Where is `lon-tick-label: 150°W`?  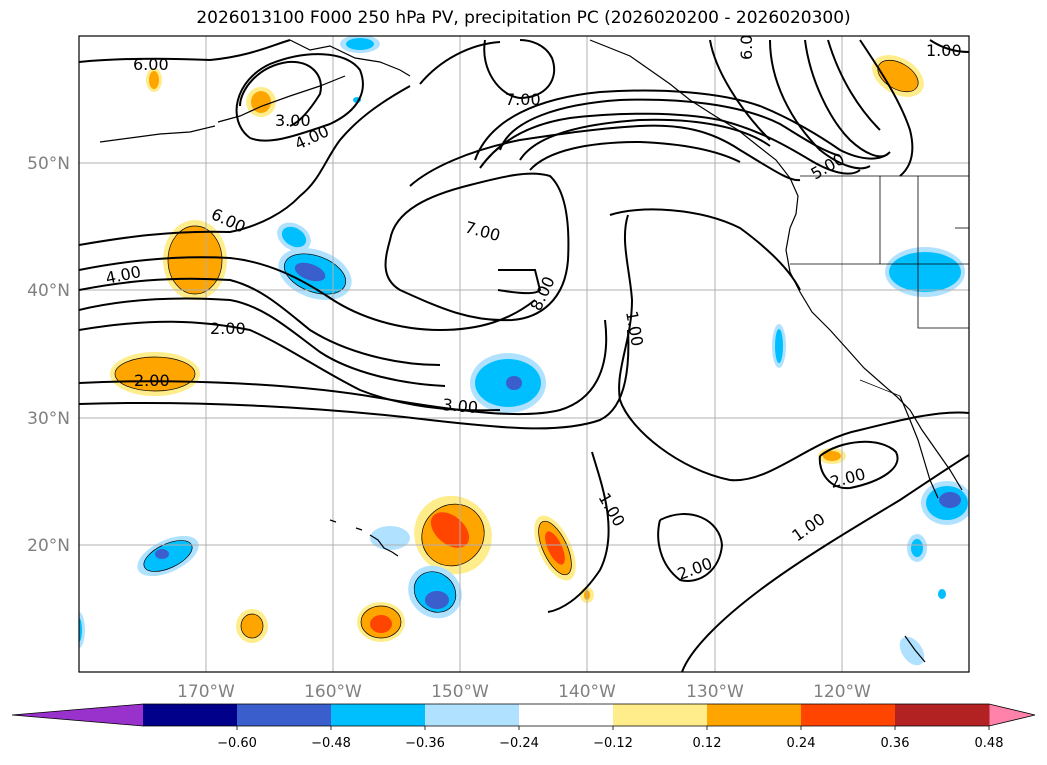
lon-tick-label: 150°W is located at coordinates (460, 692).